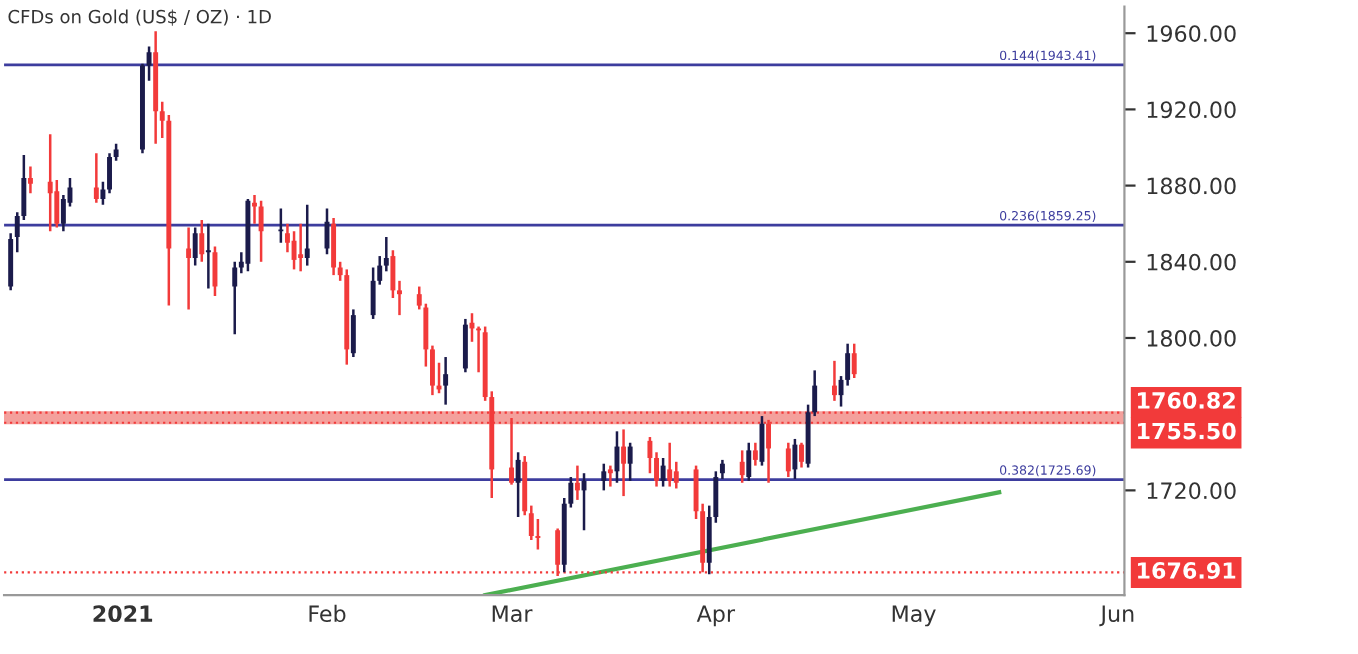 The image size is (1358, 654). Describe the element at coordinates (1191, 110) in the screenshot. I see `y-tick-label: 1920.00` at that location.